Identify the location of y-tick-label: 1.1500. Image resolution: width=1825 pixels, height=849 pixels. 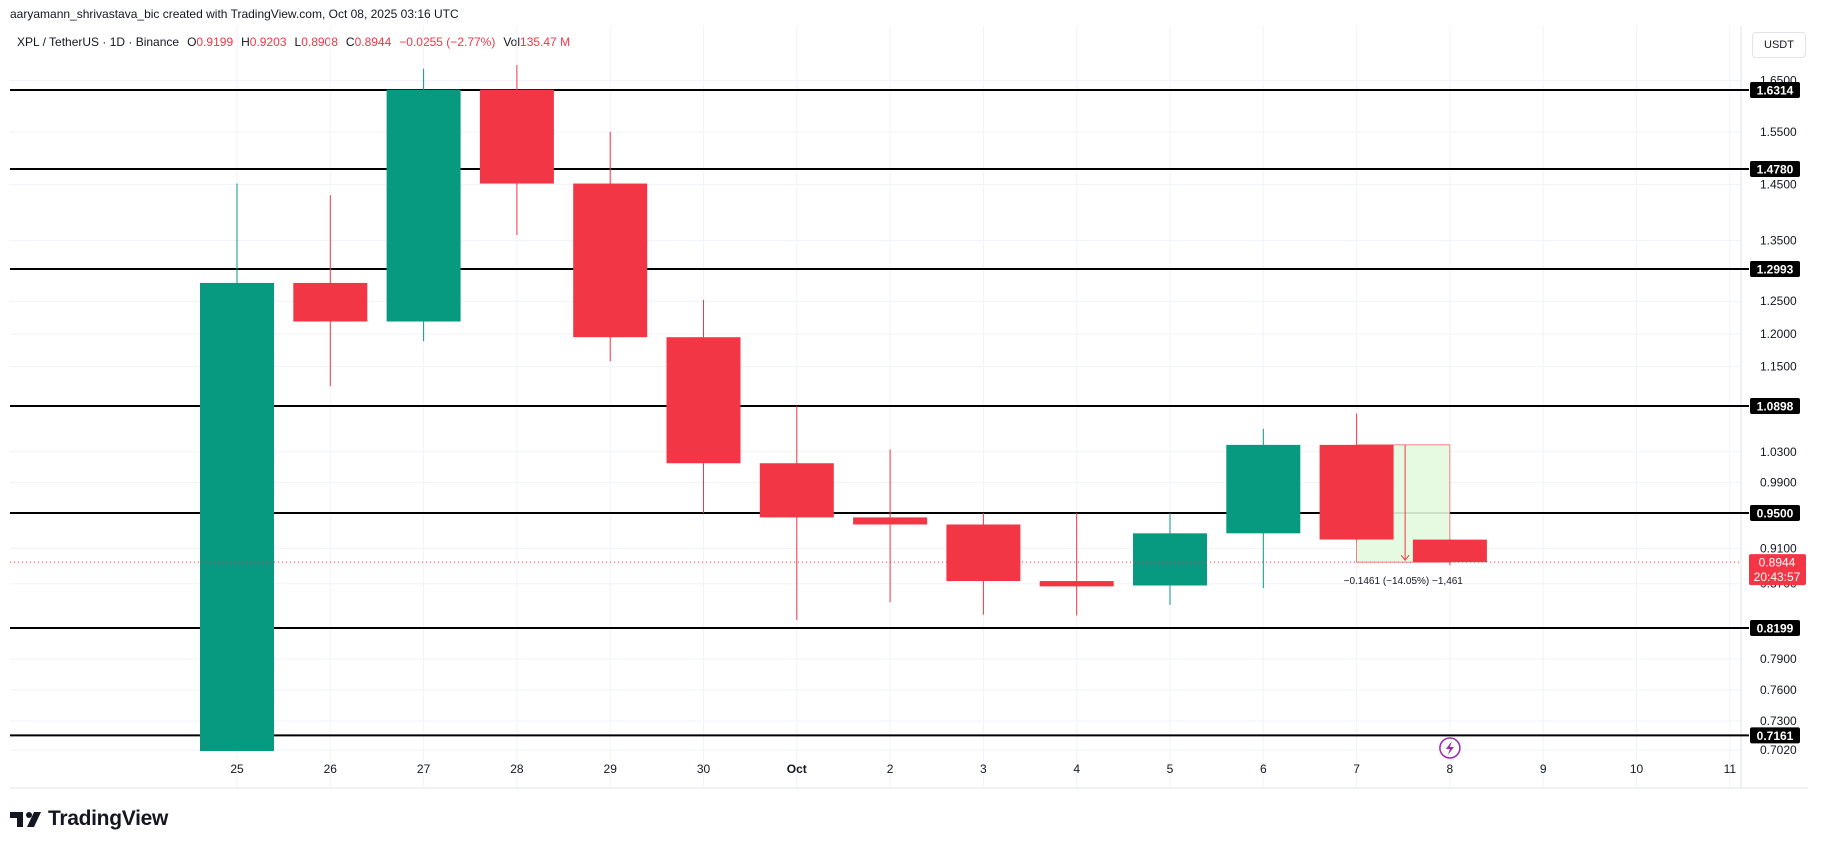
(1778, 367).